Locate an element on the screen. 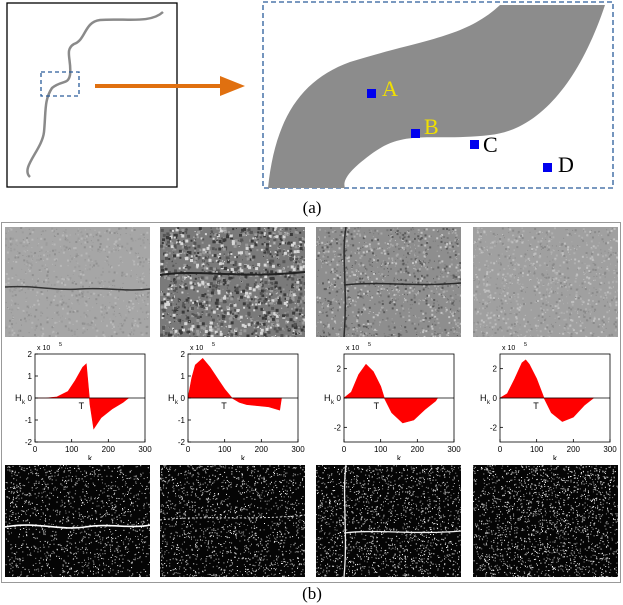 Image resolution: width=623 pixels, height=605 pixels. caption-b: (b) is located at coordinates (312, 593).